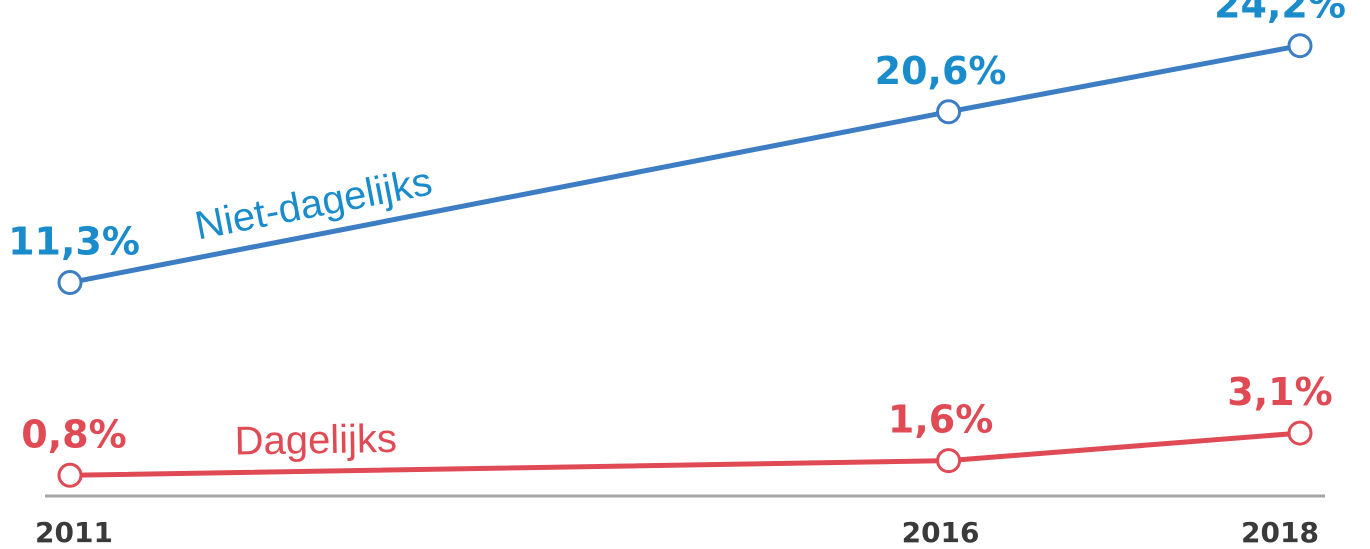 Image resolution: width=1370 pixels, height=549 pixels. What do you see at coordinates (940, 420) in the screenshot?
I see `data-label-1-1: 1,6%` at bounding box center [940, 420].